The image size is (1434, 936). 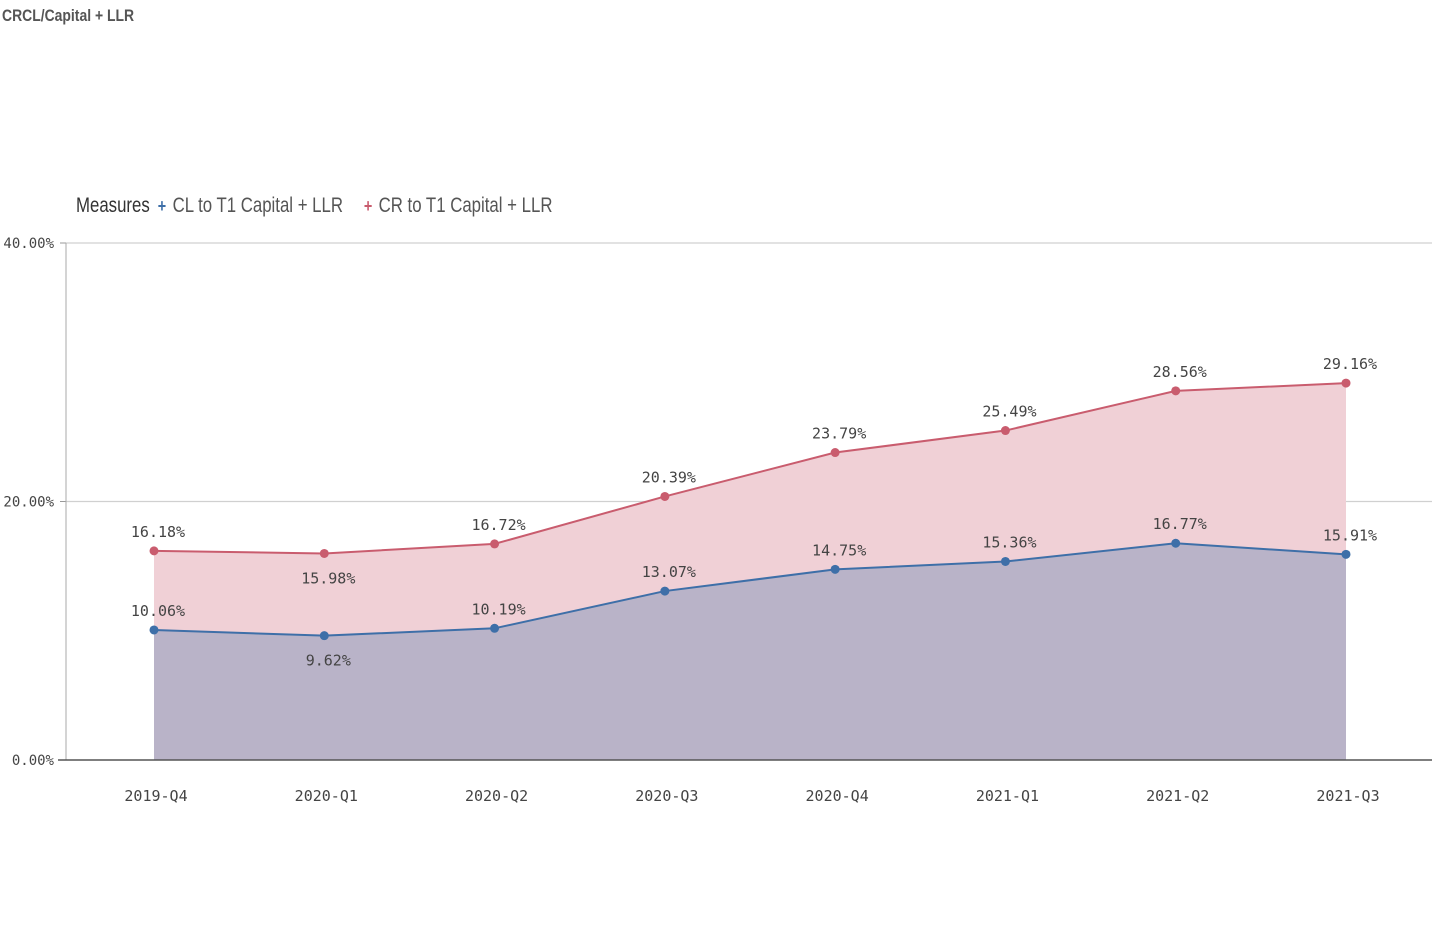 What do you see at coordinates (1007, 796) in the screenshot?
I see `x-tick-label: 2021-Q1` at bounding box center [1007, 796].